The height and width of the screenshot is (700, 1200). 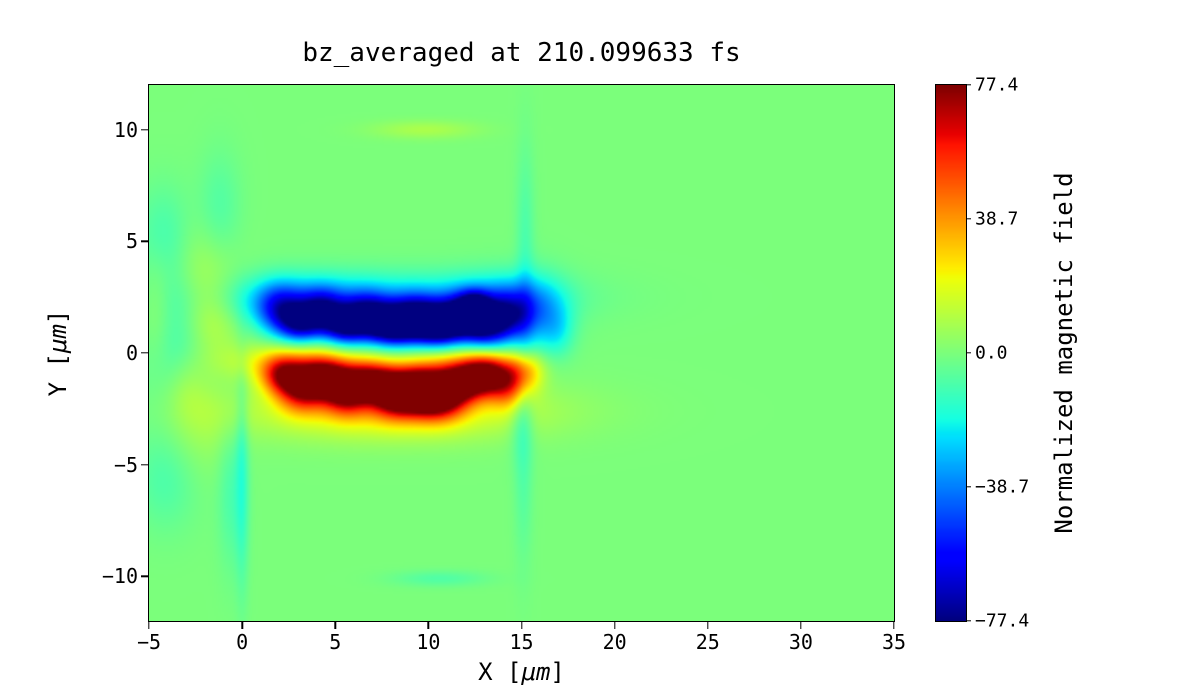 I want to click on y-tick-label: 0, so click(x=131, y=353).